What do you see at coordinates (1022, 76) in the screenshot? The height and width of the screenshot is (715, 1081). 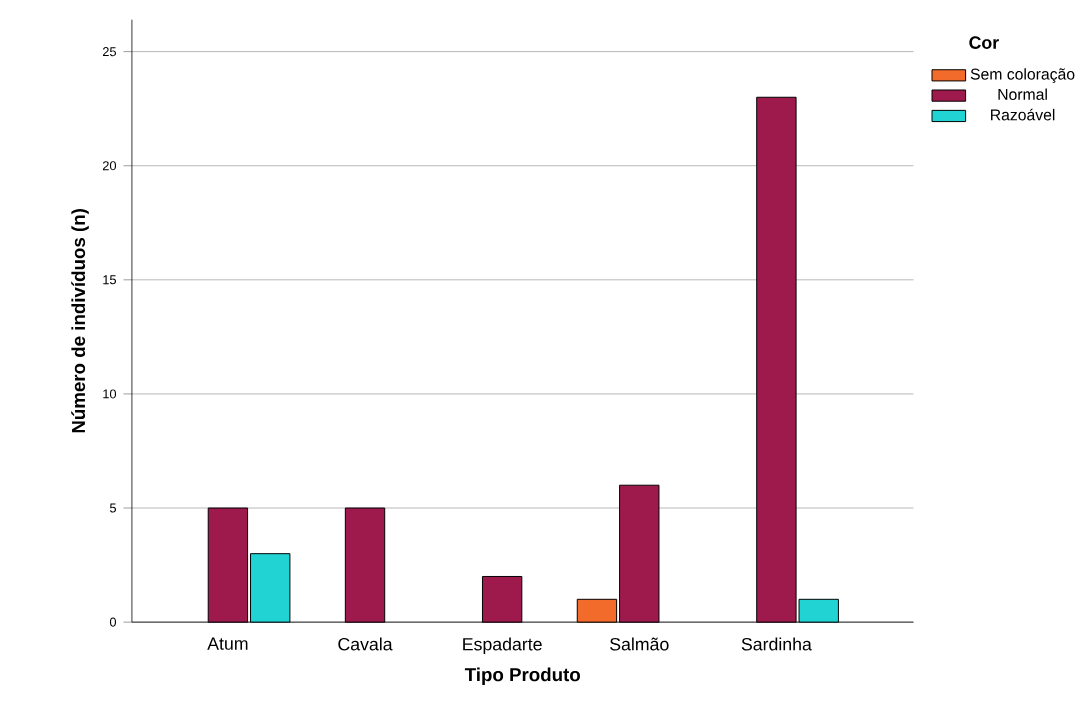 I see `legend-label: Sem coloração` at bounding box center [1022, 76].